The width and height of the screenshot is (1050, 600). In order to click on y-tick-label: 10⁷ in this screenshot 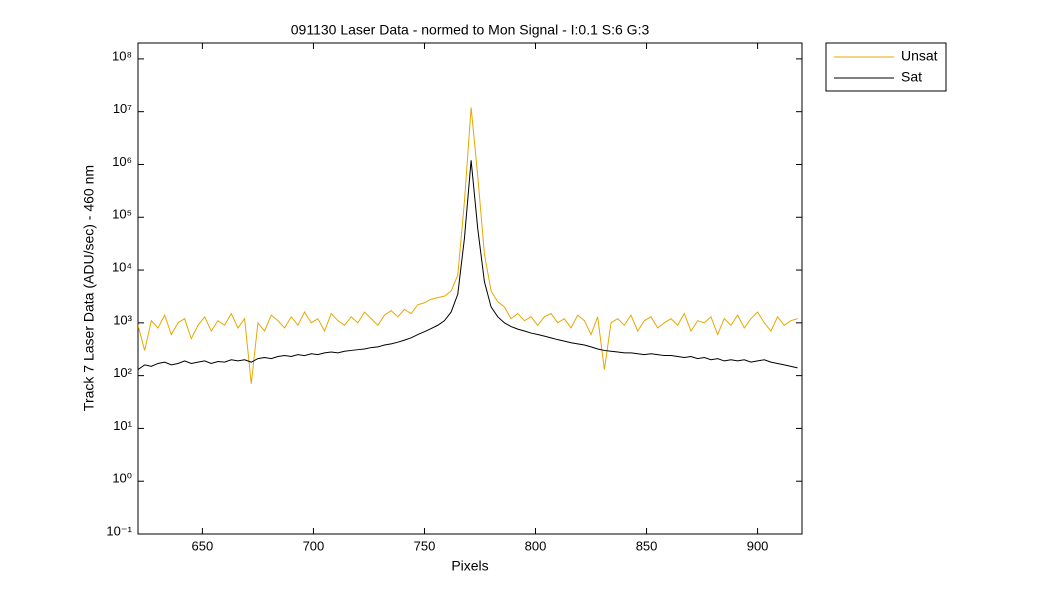, I will do `click(122, 108)`.